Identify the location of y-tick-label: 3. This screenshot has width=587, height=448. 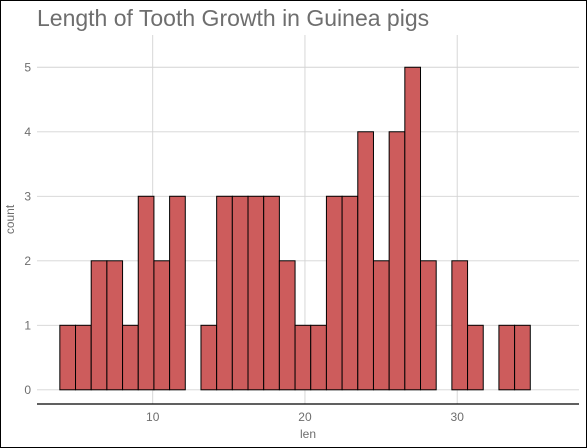
(27, 196).